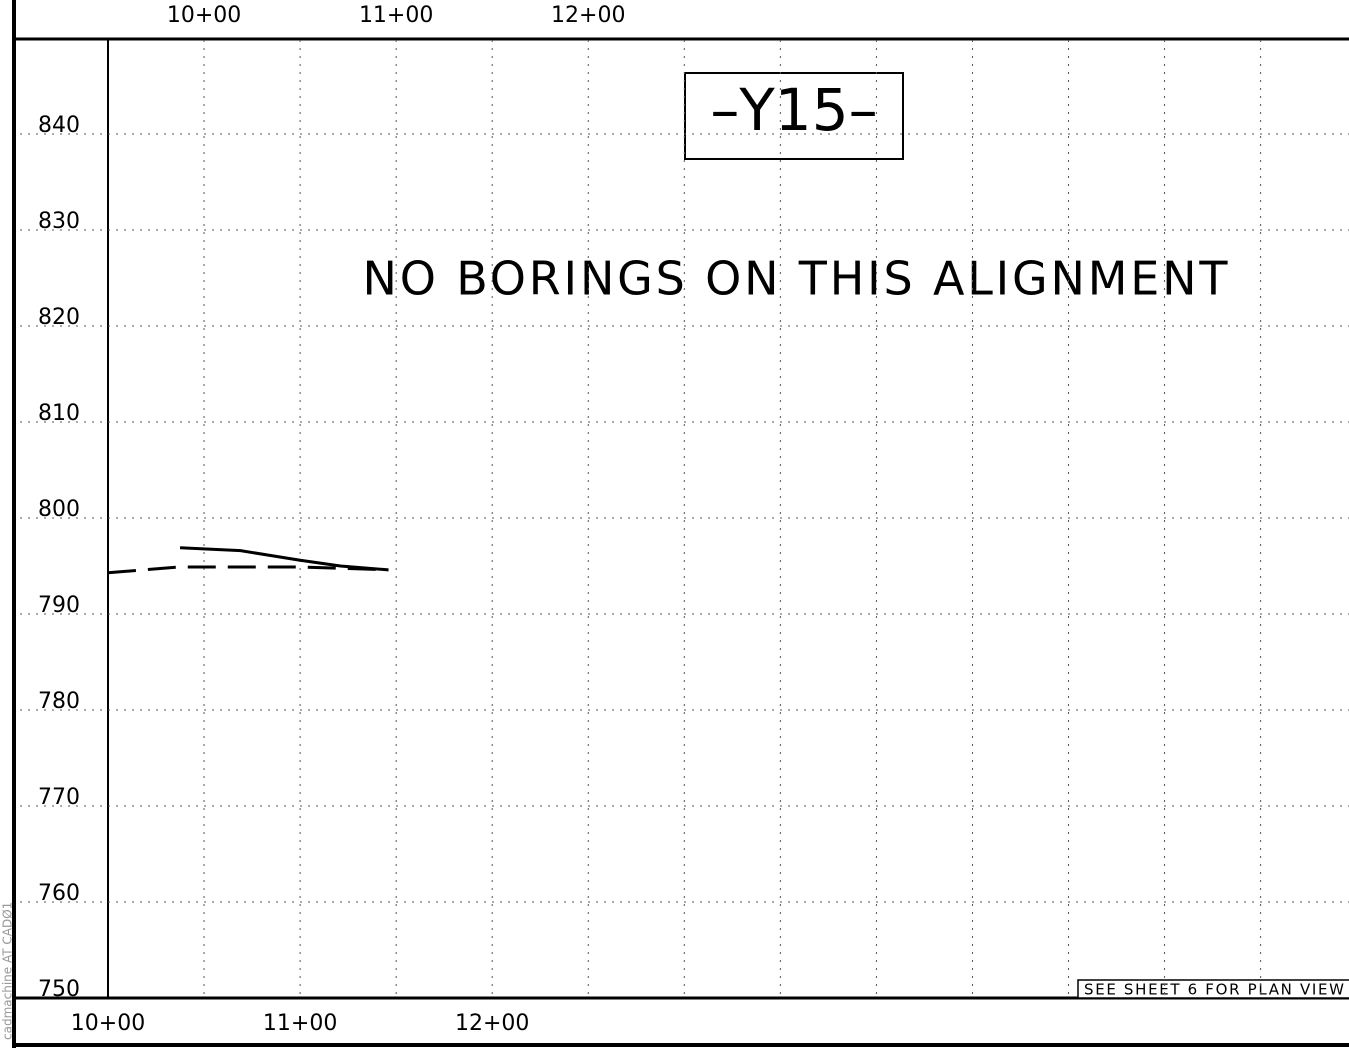 The height and width of the screenshot is (1048, 1349). What do you see at coordinates (59, 317) in the screenshot?
I see `y-tick-label: 820` at bounding box center [59, 317].